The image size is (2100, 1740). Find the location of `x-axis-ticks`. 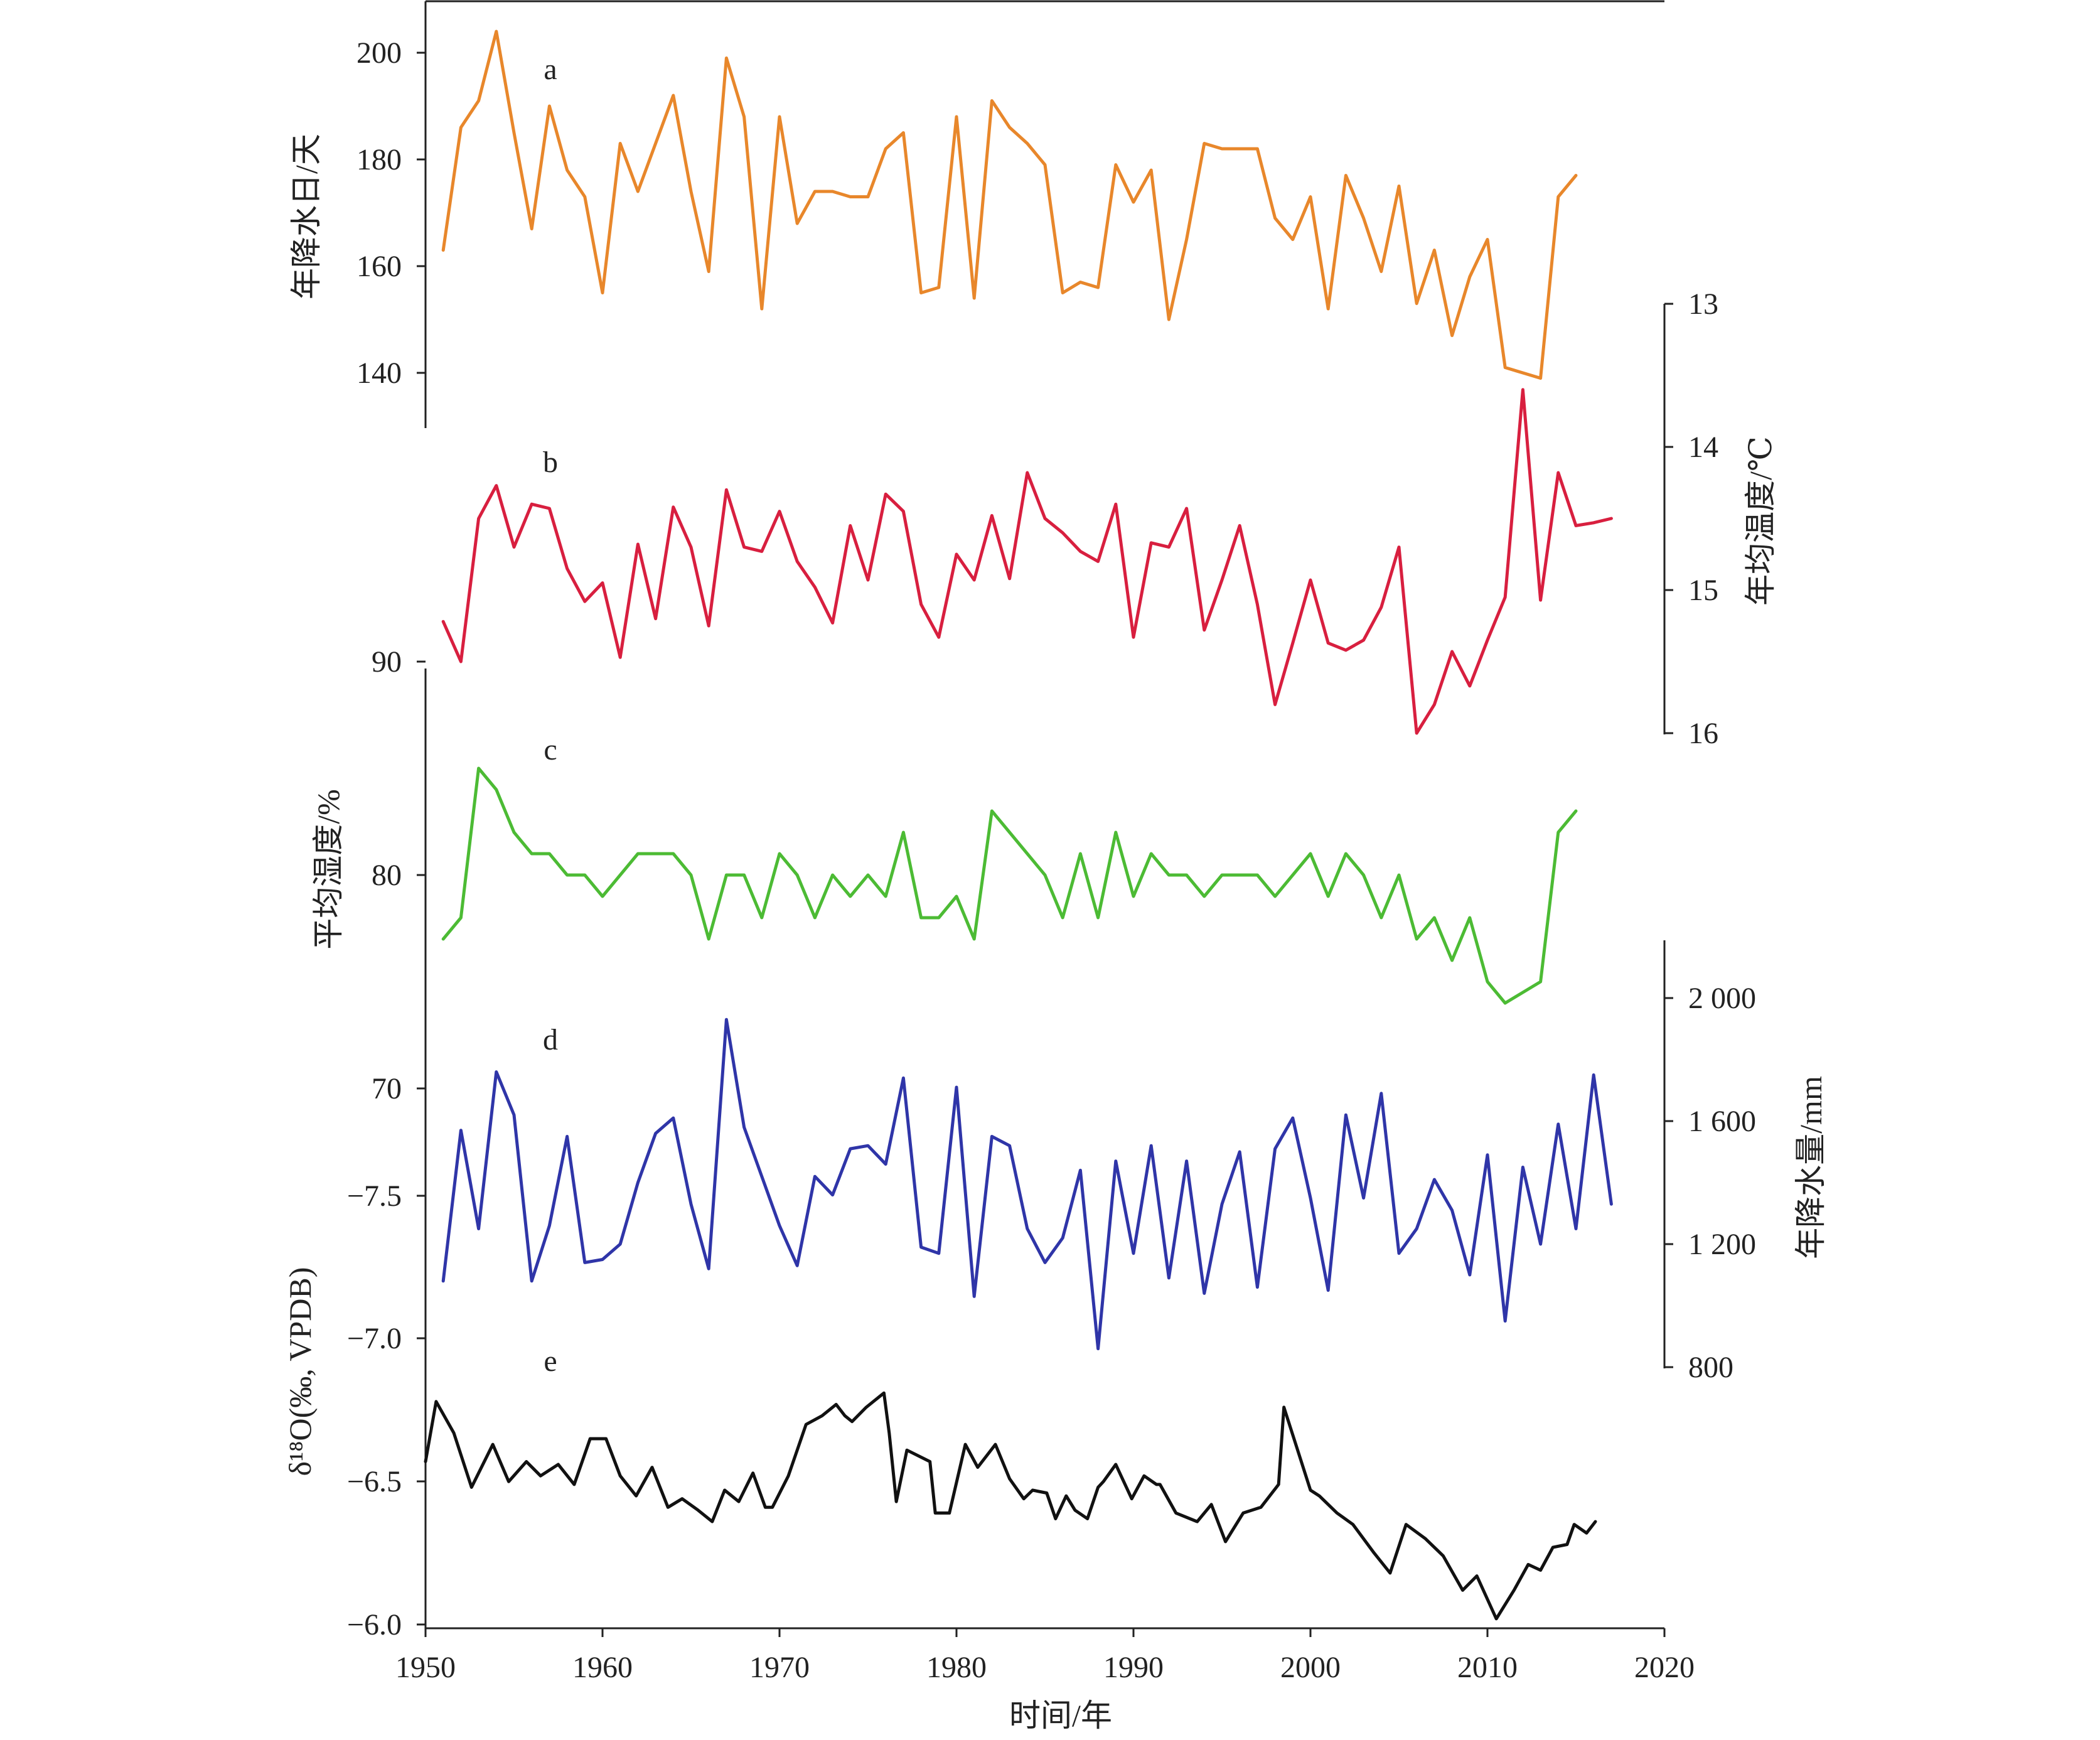

x-axis-ticks is located at coordinates (1045, 1632).